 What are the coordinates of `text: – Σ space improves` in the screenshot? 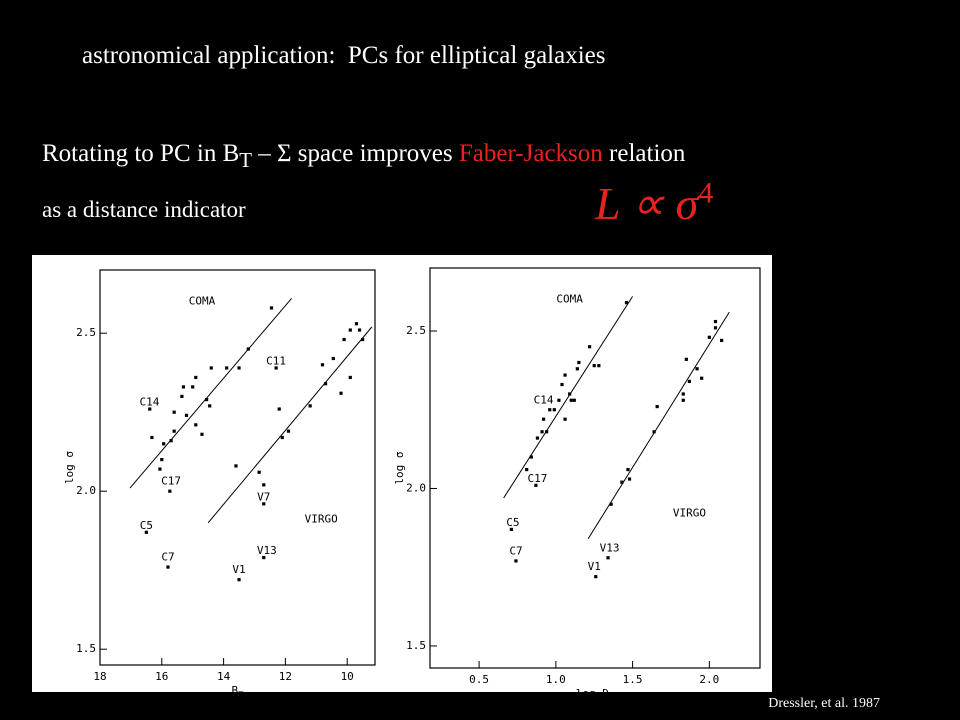 It's located at (355, 153).